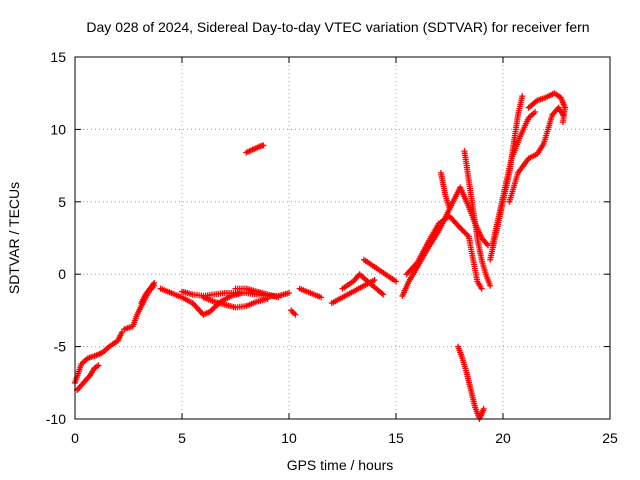  Describe the element at coordinates (75, 438) in the screenshot. I see `x-tick-label: 0` at that location.